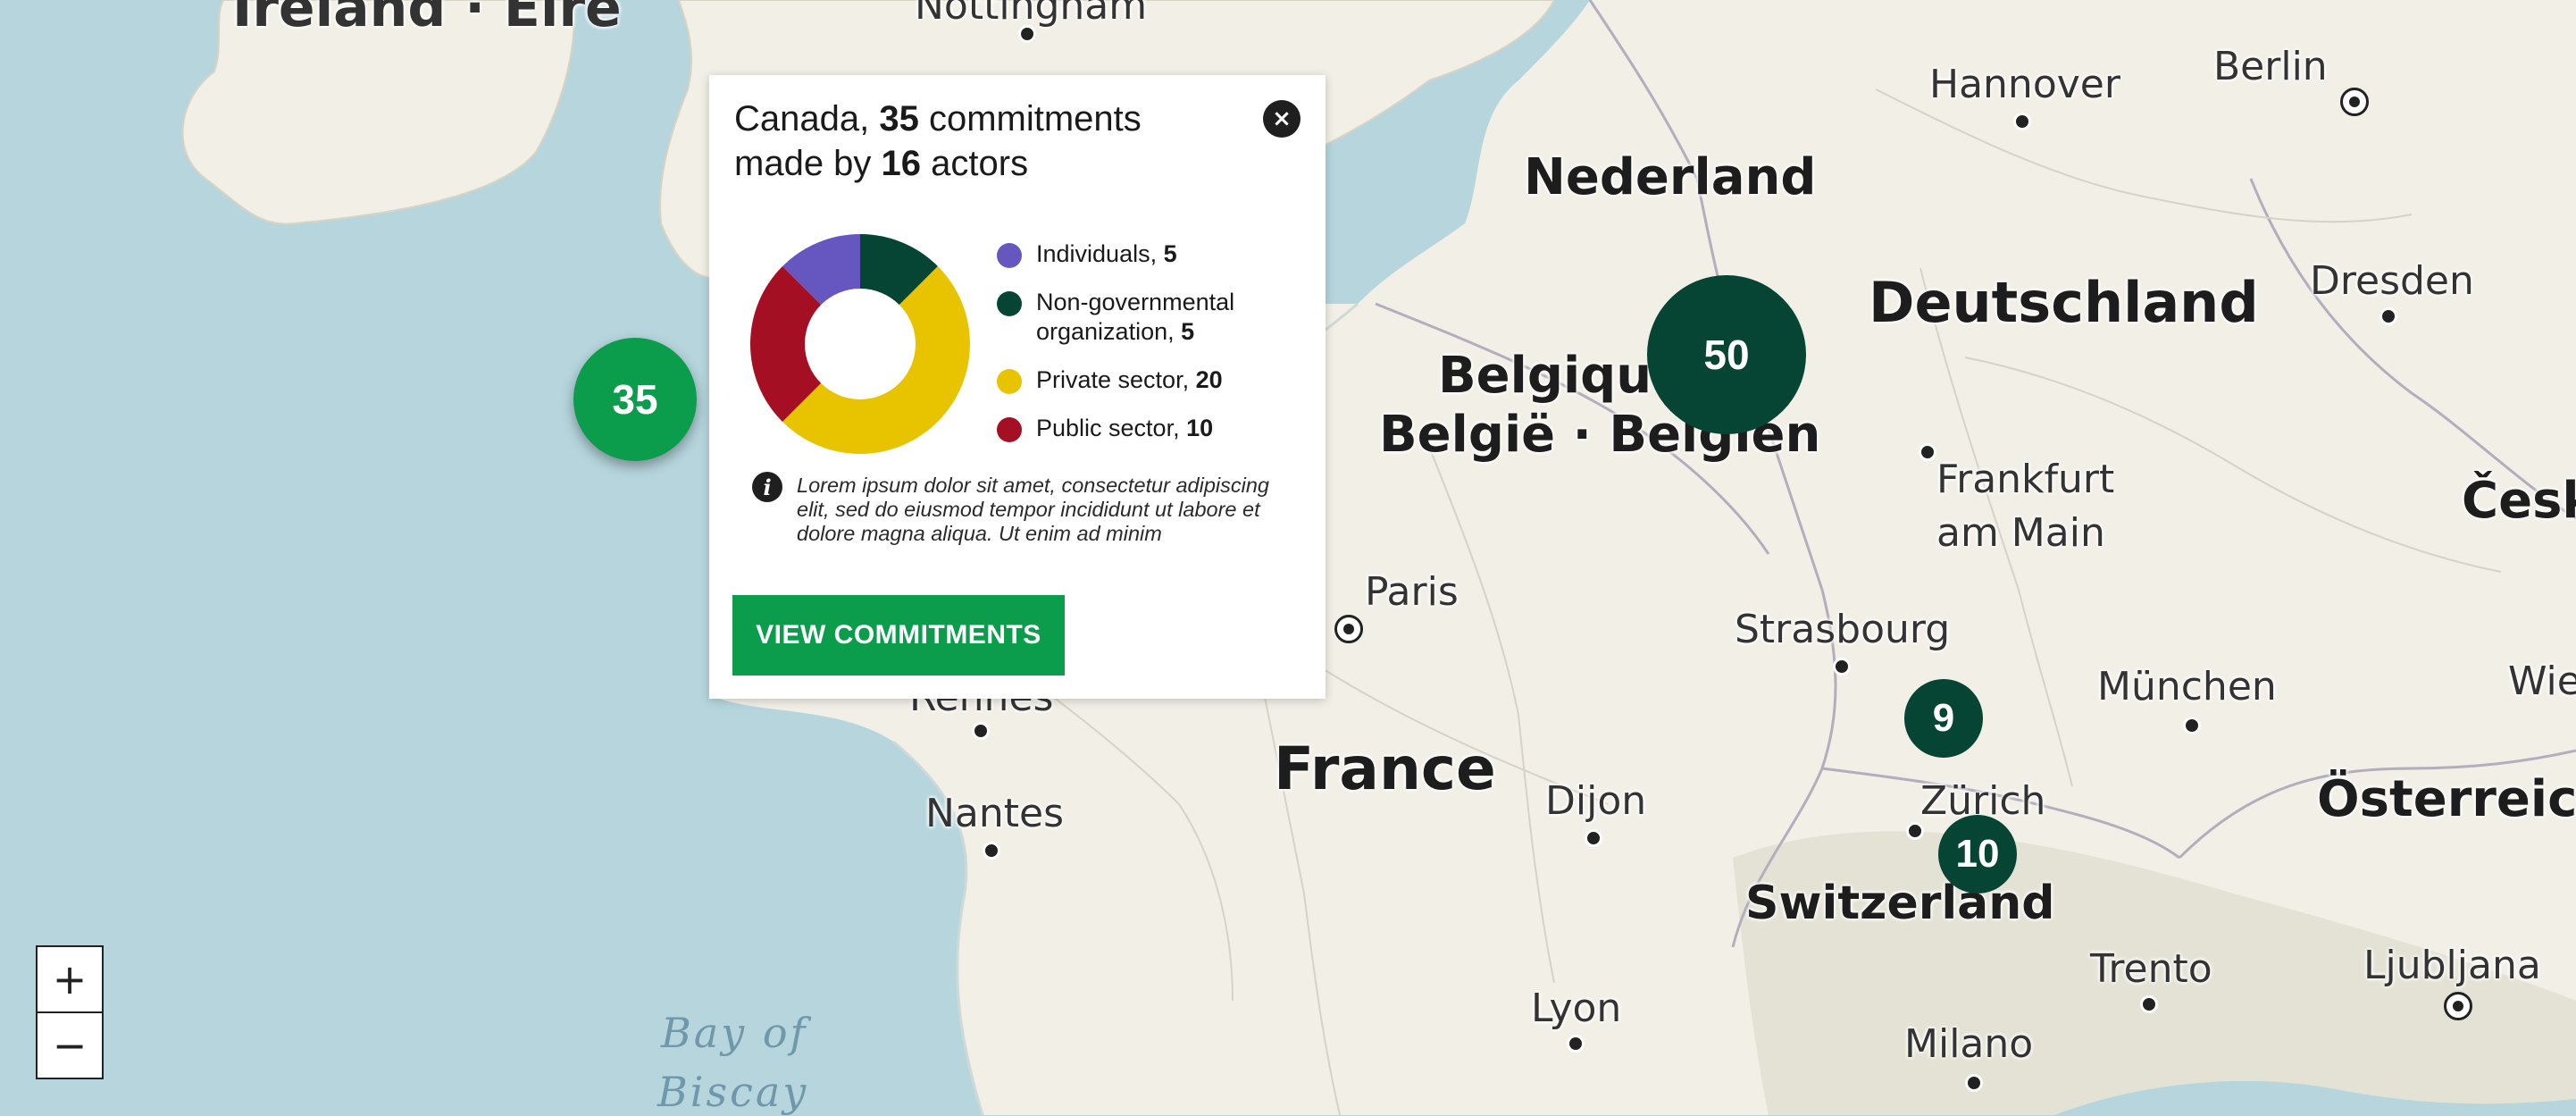 This screenshot has height=1116, width=2576. What do you see at coordinates (1983, 801) in the screenshot?
I see `label-zurich: Zürich` at bounding box center [1983, 801].